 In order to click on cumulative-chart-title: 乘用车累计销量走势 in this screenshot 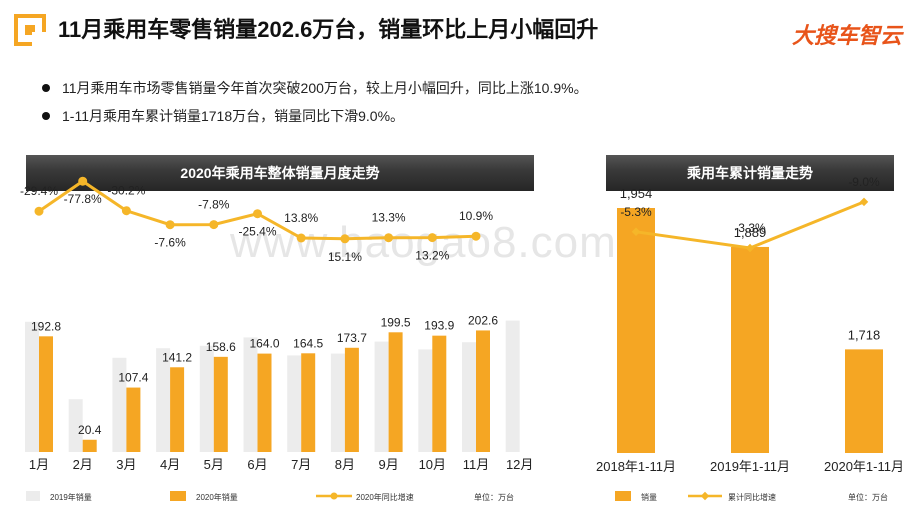, I will do `click(750, 173)`.